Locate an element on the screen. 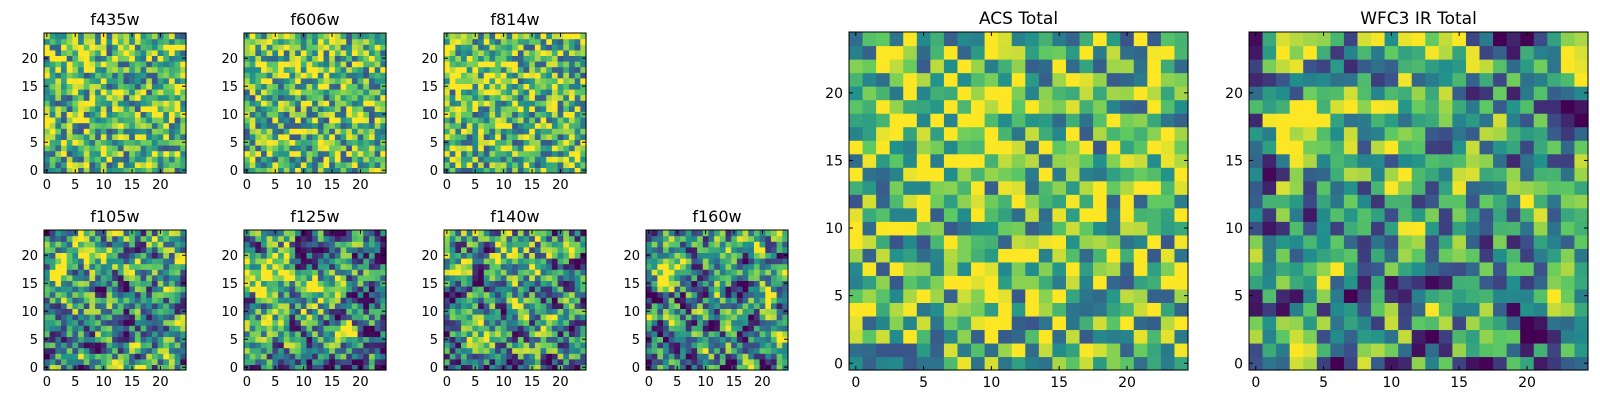 The width and height of the screenshot is (1600, 400). y-tick-label: 15 is located at coordinates (229, 284).